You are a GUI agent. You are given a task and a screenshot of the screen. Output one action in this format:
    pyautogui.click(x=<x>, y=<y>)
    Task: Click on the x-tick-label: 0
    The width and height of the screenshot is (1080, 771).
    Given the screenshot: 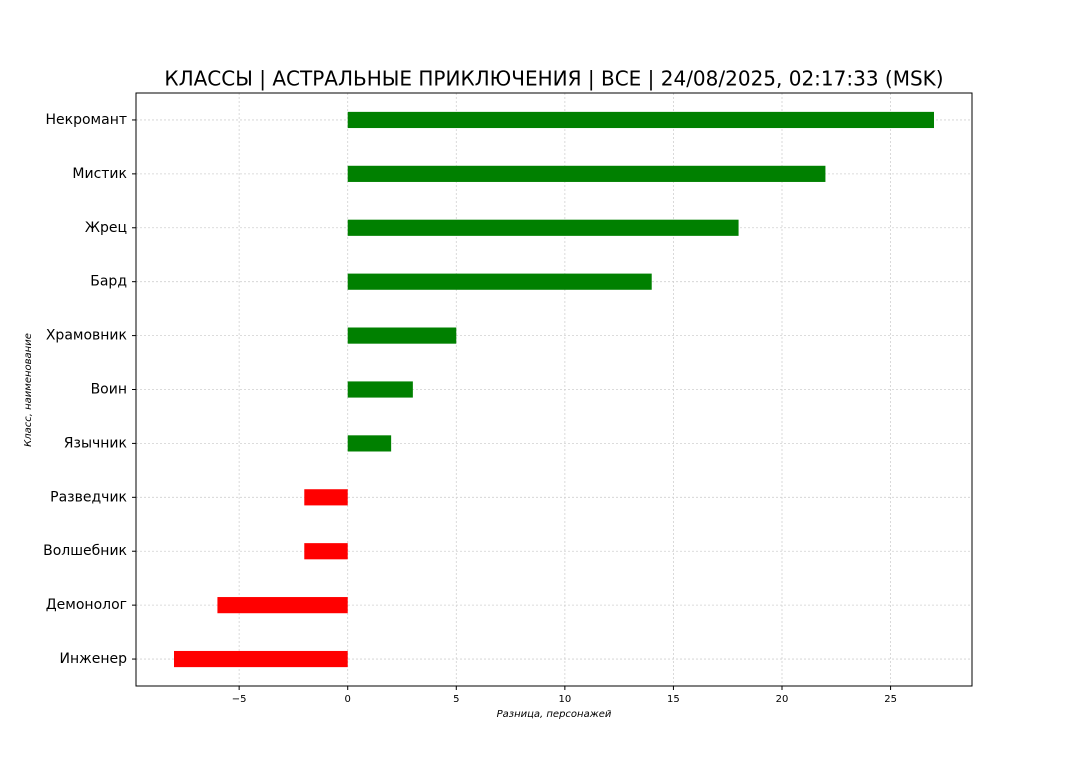 What is the action you would take?
    pyautogui.click(x=348, y=699)
    